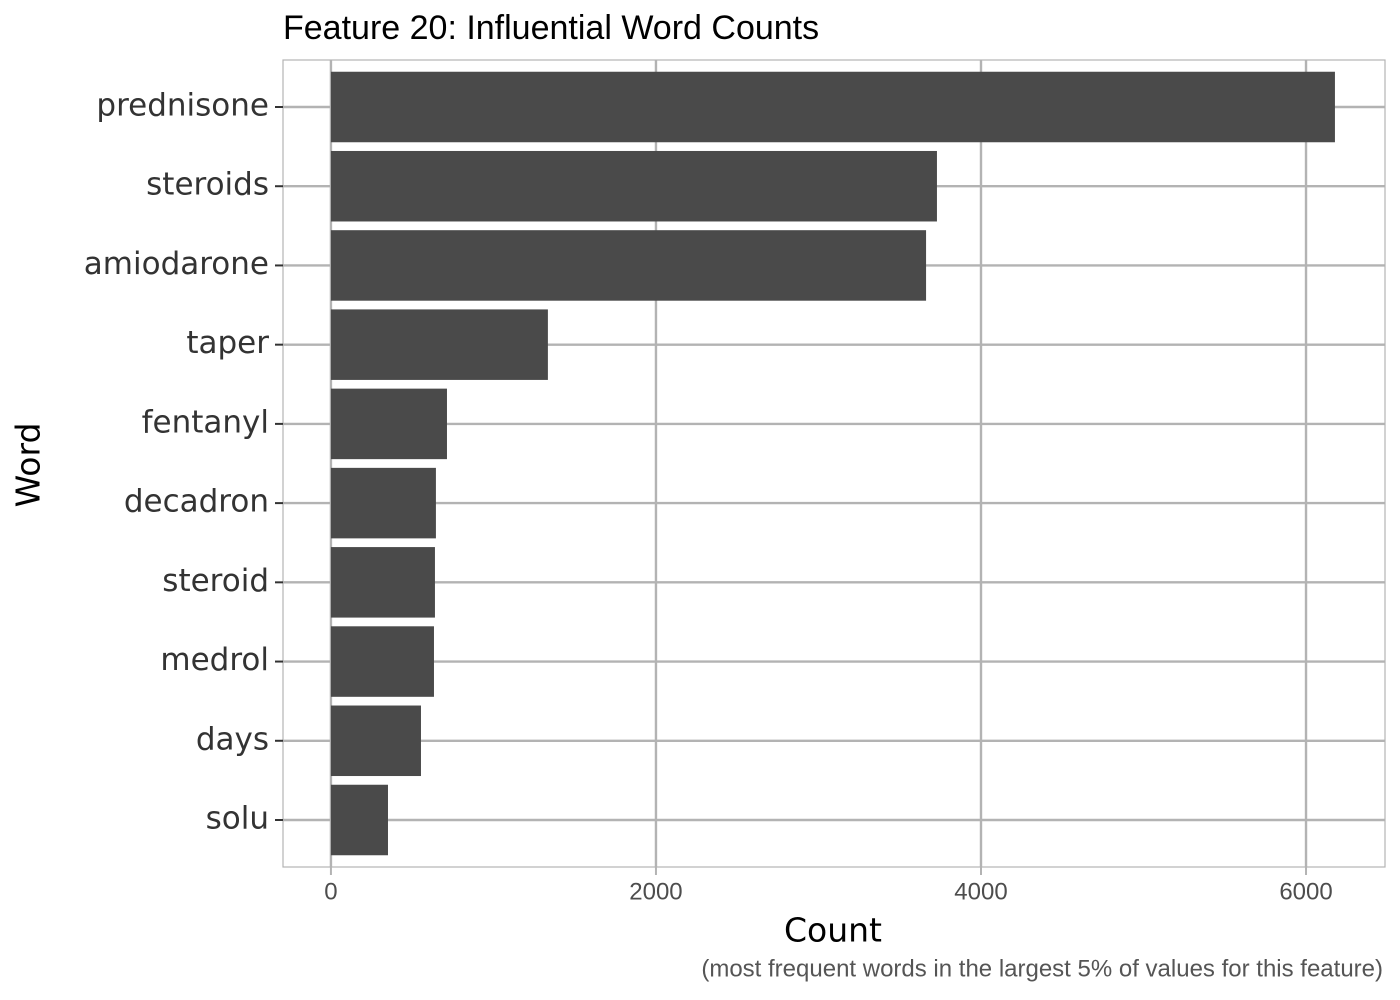 Image resolution: width=1400 pixels, height=1000 pixels. What do you see at coordinates (330, 891) in the screenshot?
I see `x-tick-label: 0` at bounding box center [330, 891].